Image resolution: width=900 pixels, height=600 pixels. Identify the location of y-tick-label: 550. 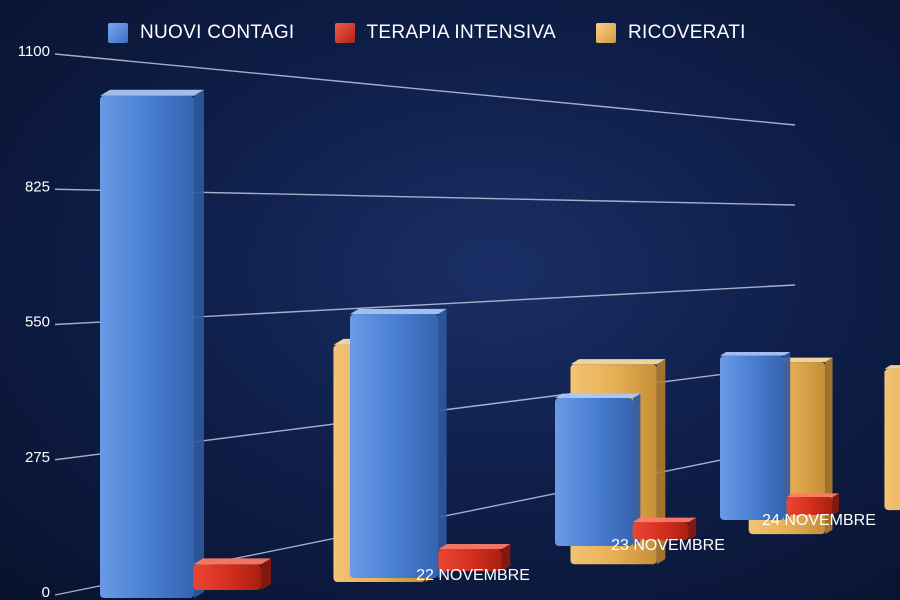
(37, 322).